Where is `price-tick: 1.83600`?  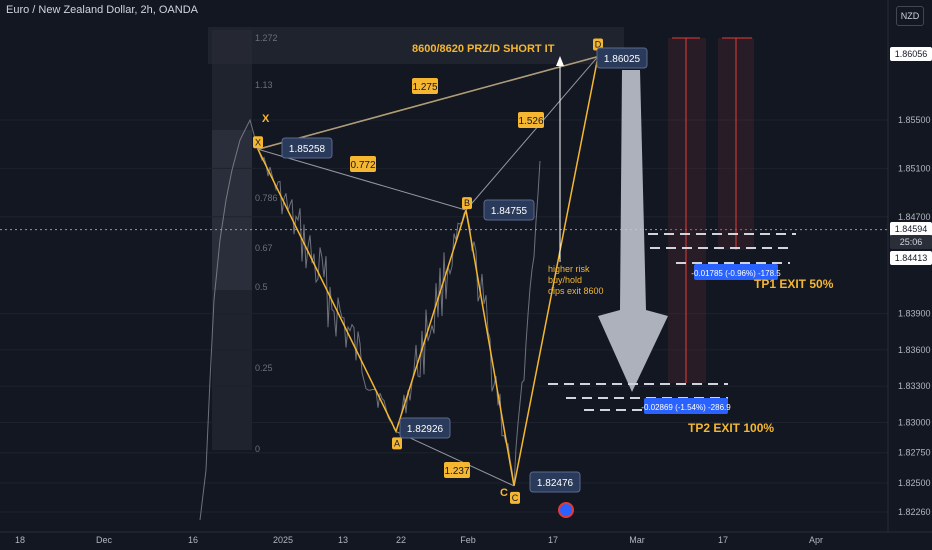
price-tick: 1.83600 is located at coordinates (914, 350).